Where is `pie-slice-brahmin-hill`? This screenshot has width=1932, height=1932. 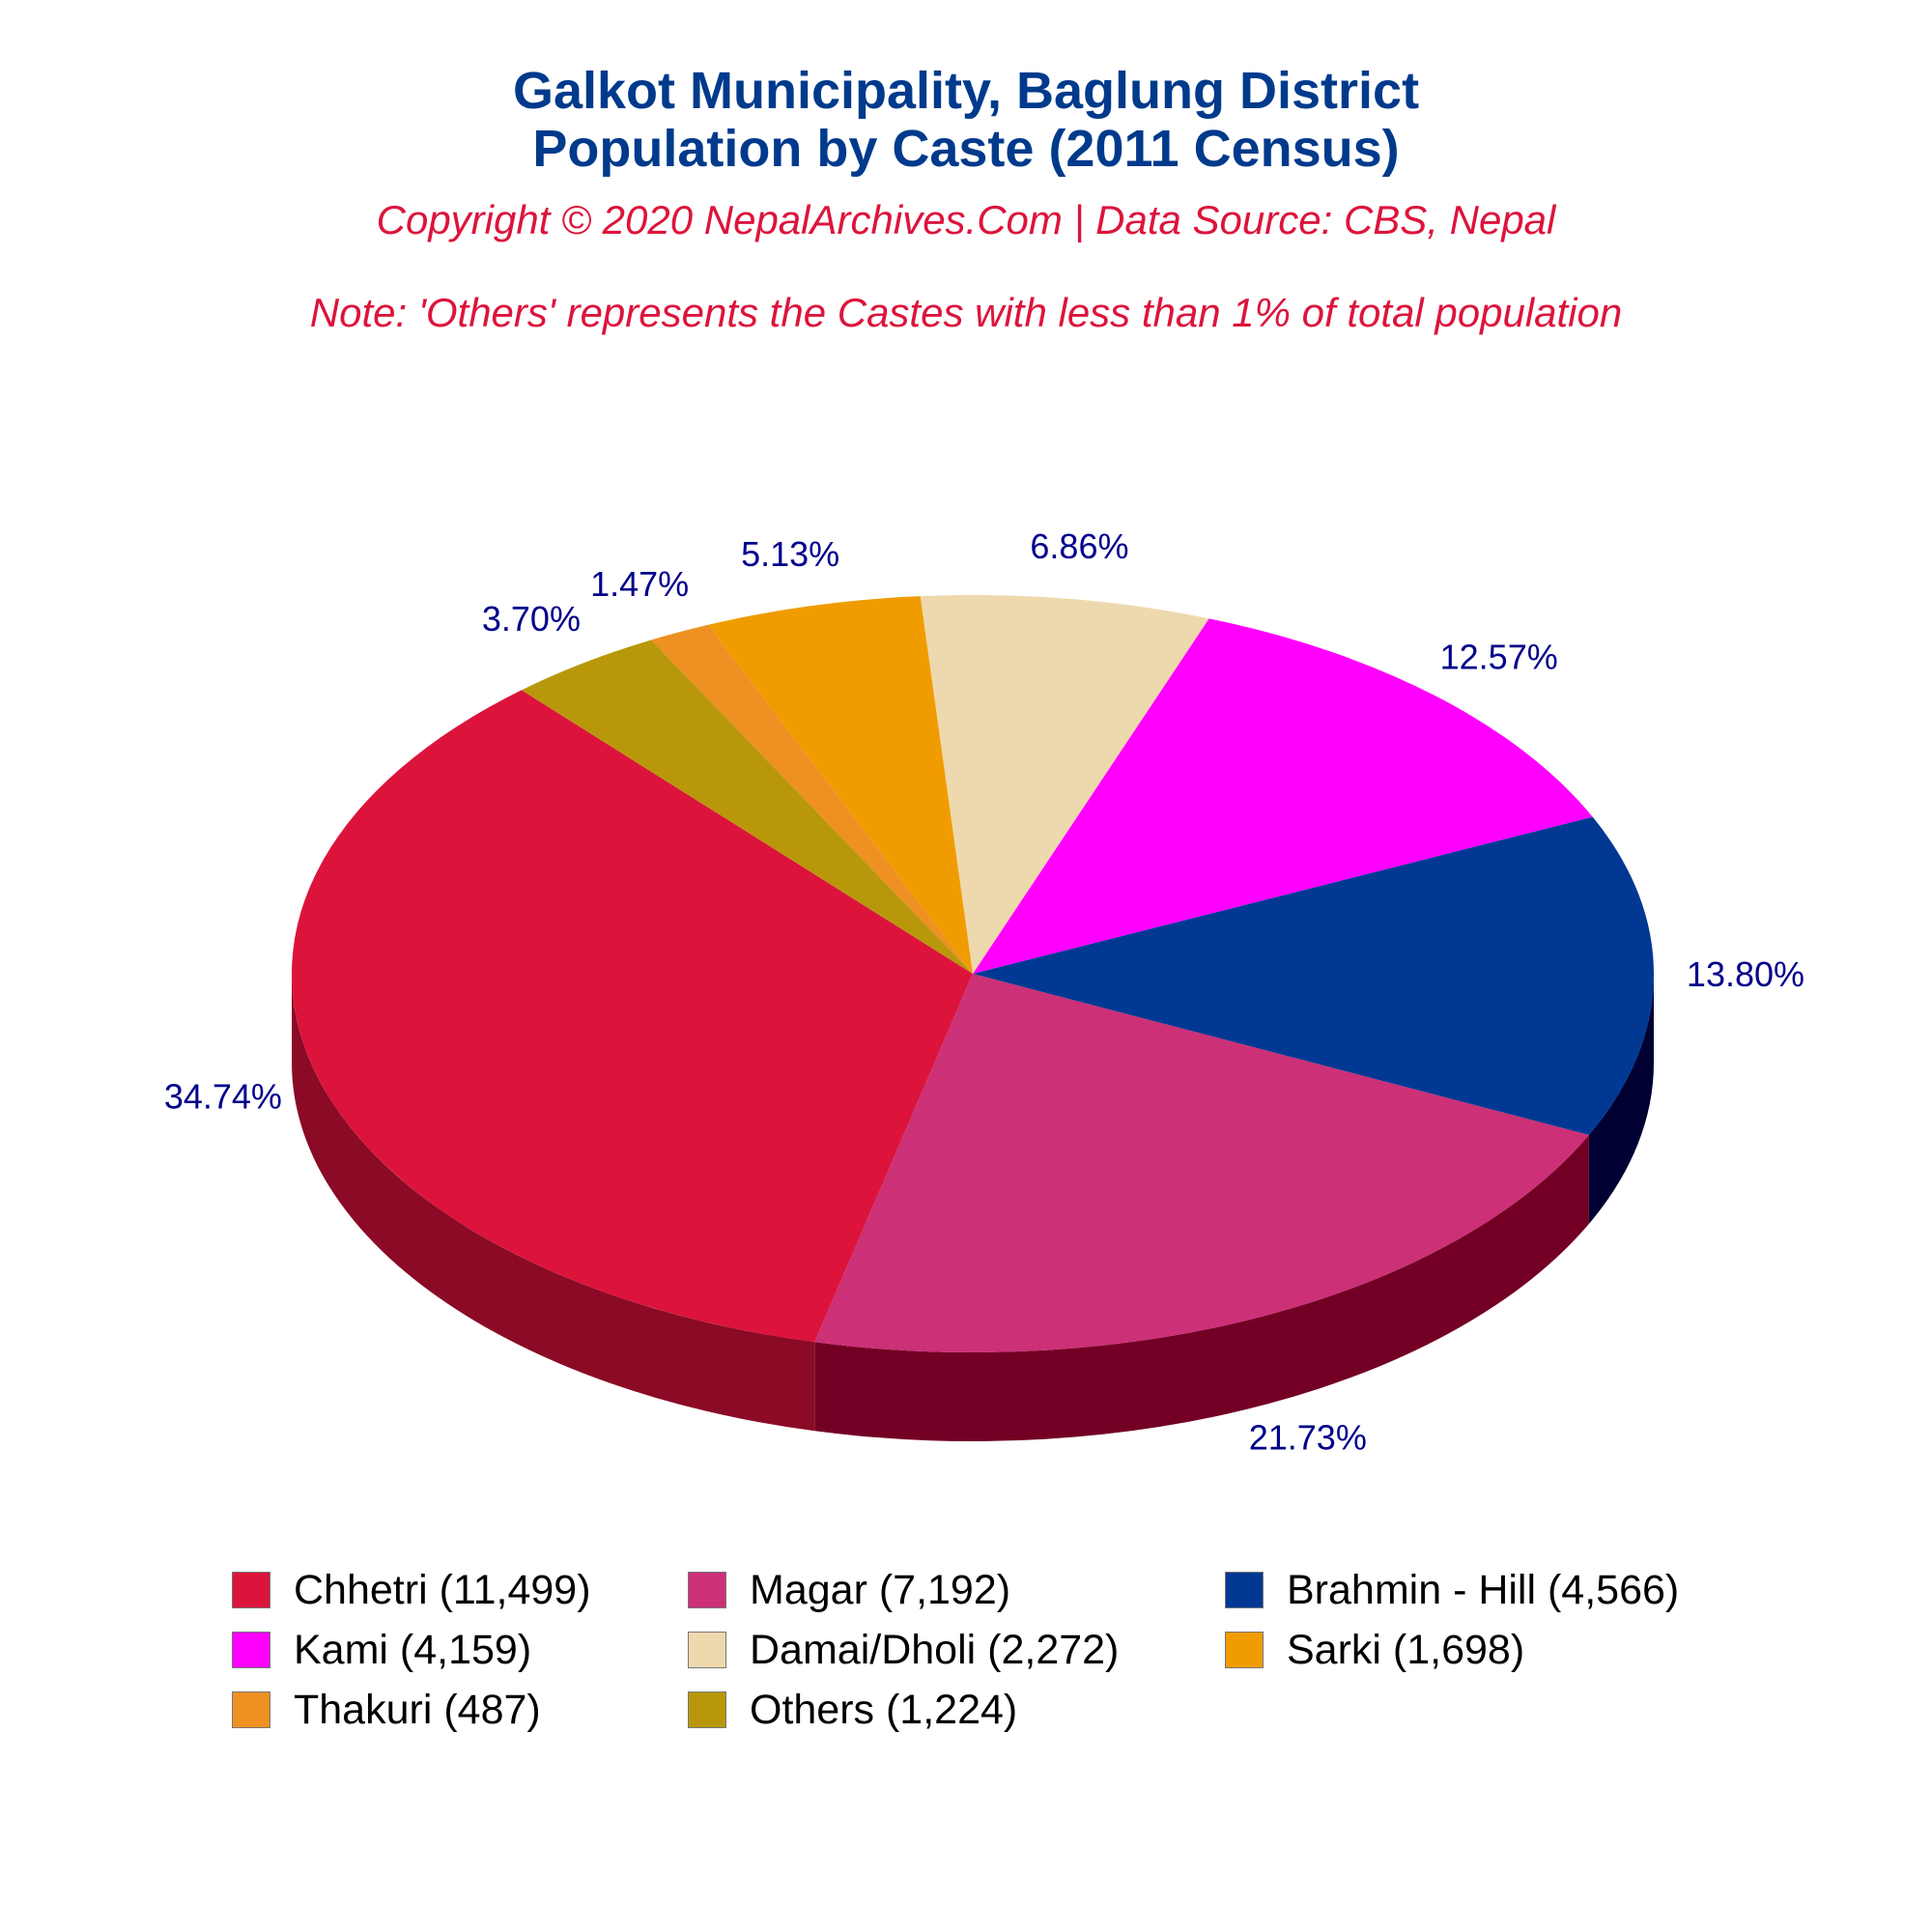
pie-slice-brahmin-hill is located at coordinates (1313, 975).